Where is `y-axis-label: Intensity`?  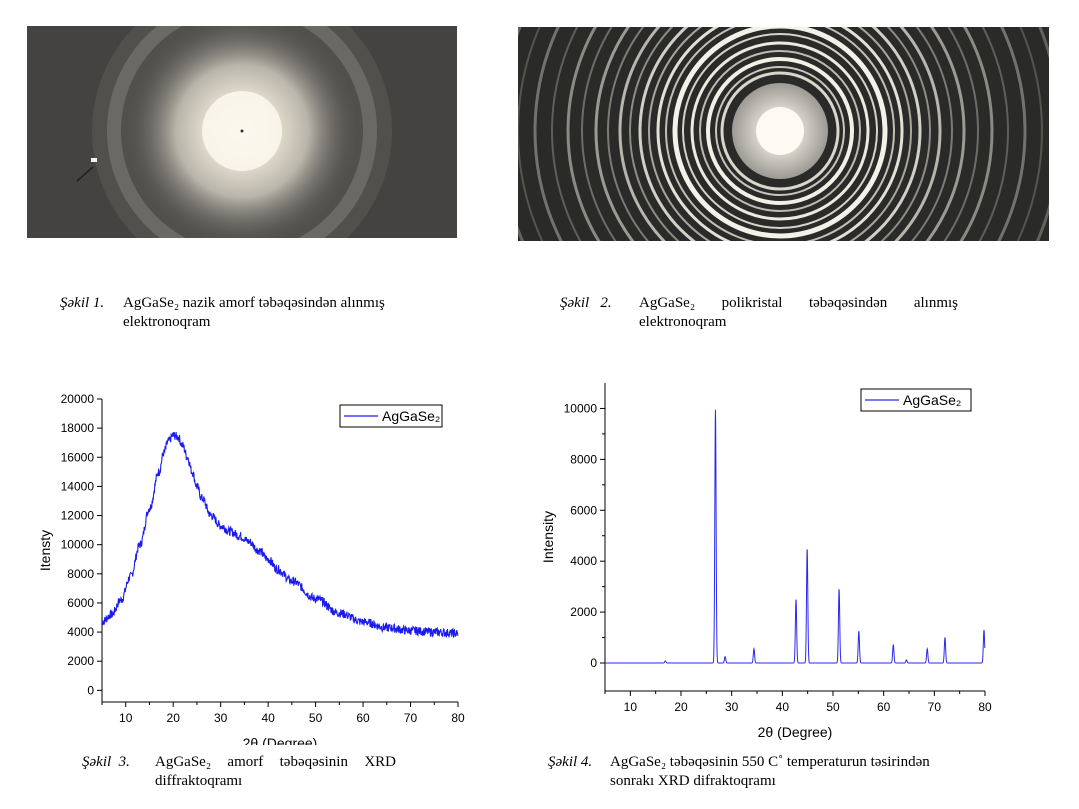
y-axis-label: Intensity is located at coordinates (548, 537).